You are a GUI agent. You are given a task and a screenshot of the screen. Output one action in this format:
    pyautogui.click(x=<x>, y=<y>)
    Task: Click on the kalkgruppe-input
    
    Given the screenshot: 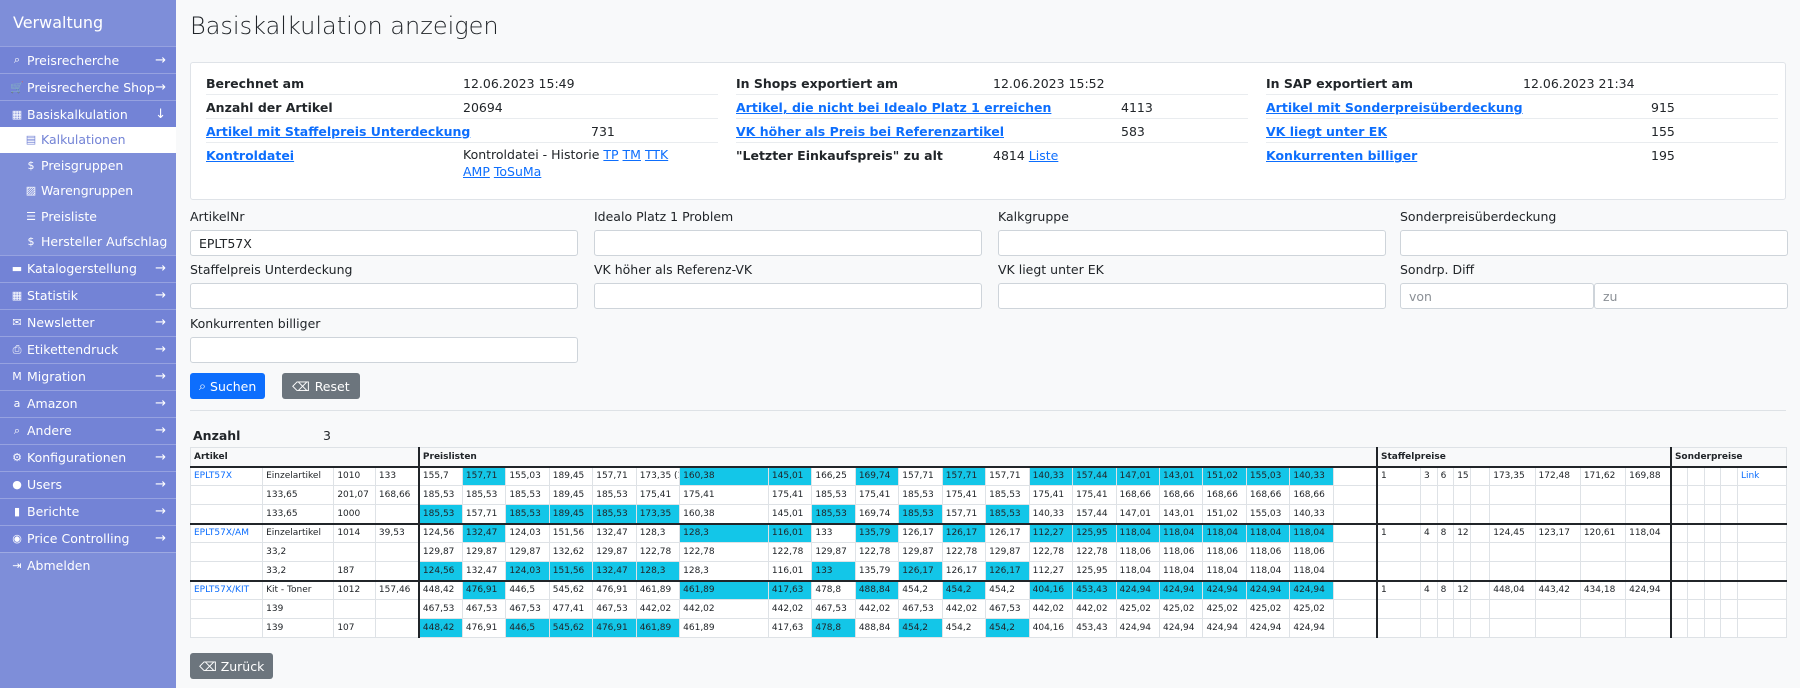 What is the action you would take?
    pyautogui.click(x=1192, y=243)
    